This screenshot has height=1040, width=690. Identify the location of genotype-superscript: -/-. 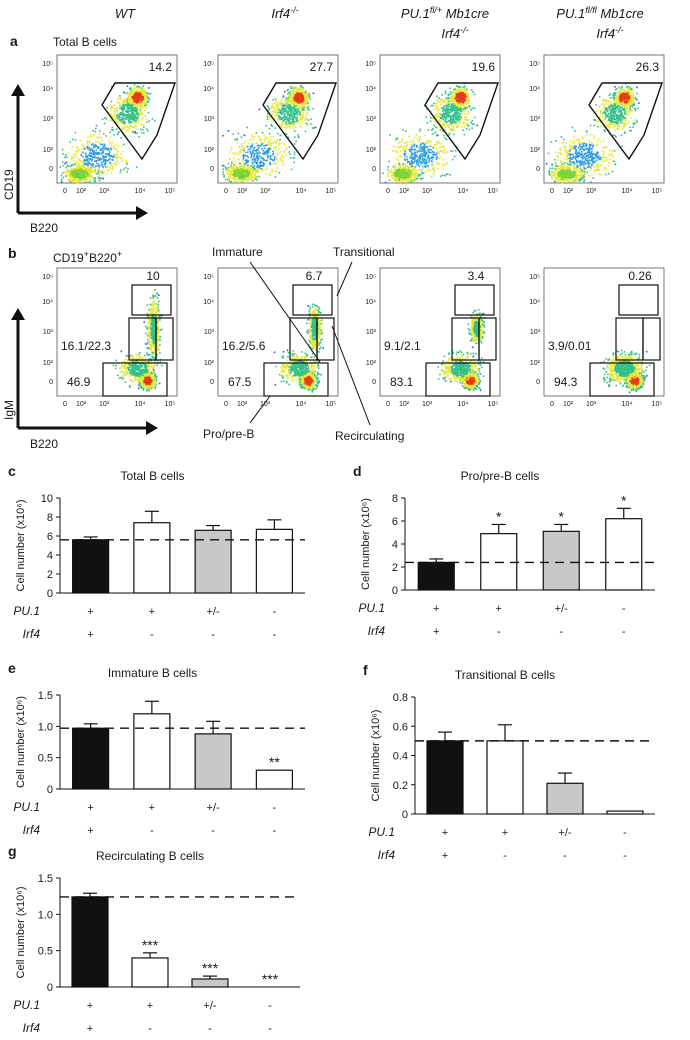
(294, 10).